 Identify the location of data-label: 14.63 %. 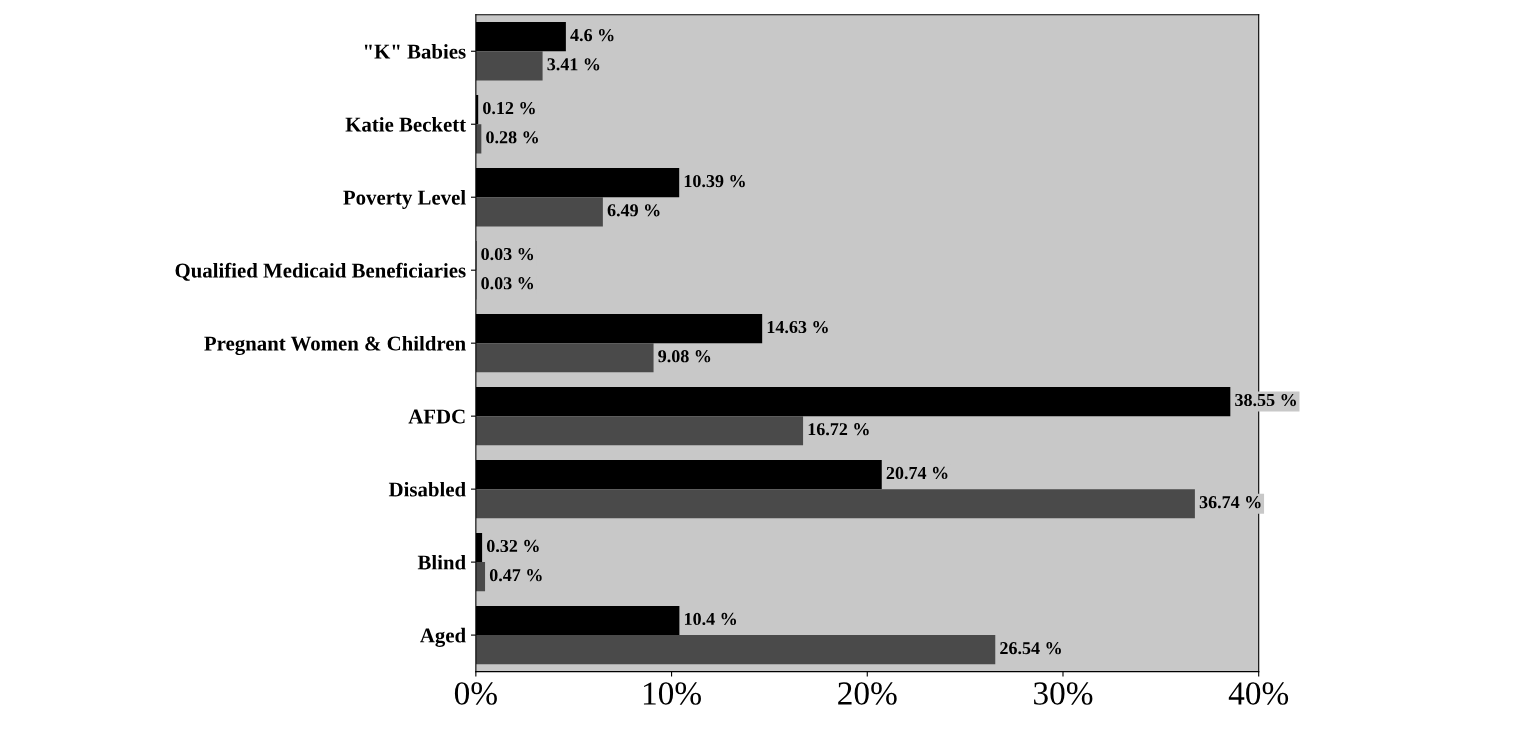
(797, 327).